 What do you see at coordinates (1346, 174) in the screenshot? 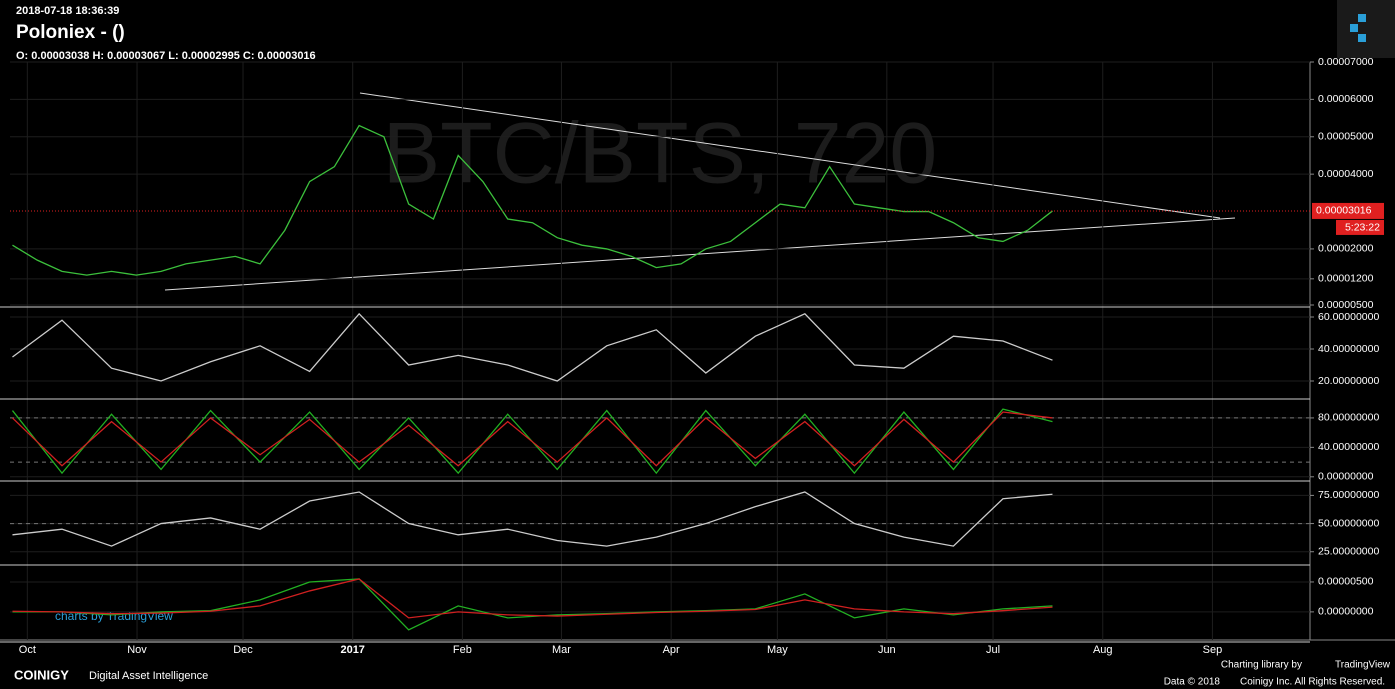
I see `y-tick-label: 0.00004000` at bounding box center [1346, 174].